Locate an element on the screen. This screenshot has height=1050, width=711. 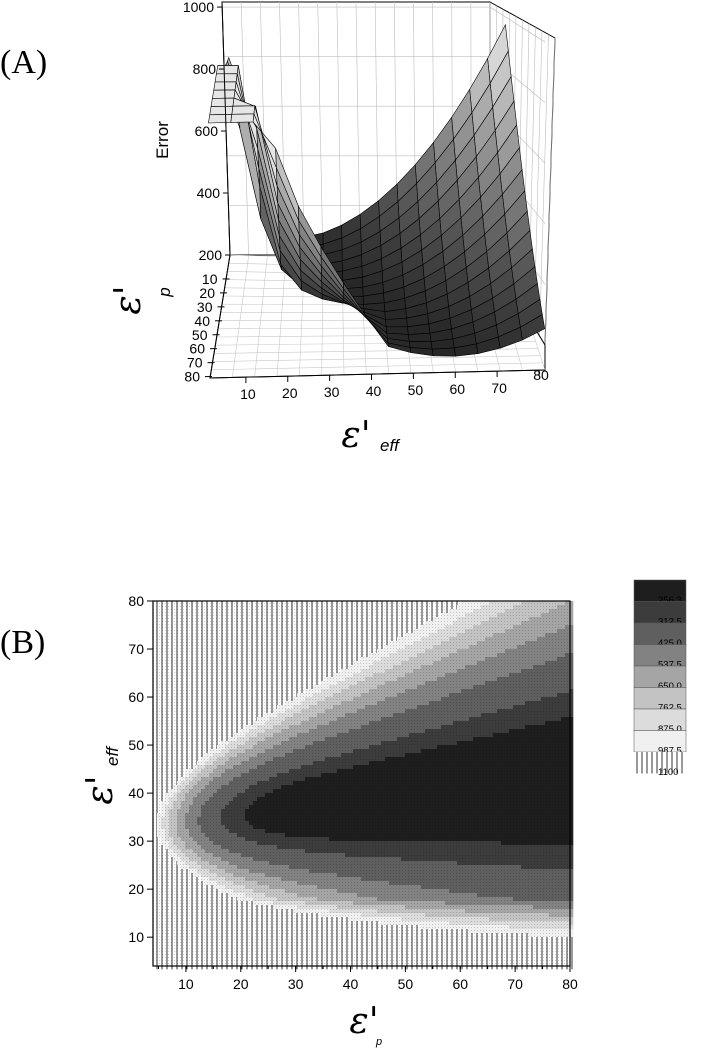
y-tick-label: 30 is located at coordinates (205, 307).